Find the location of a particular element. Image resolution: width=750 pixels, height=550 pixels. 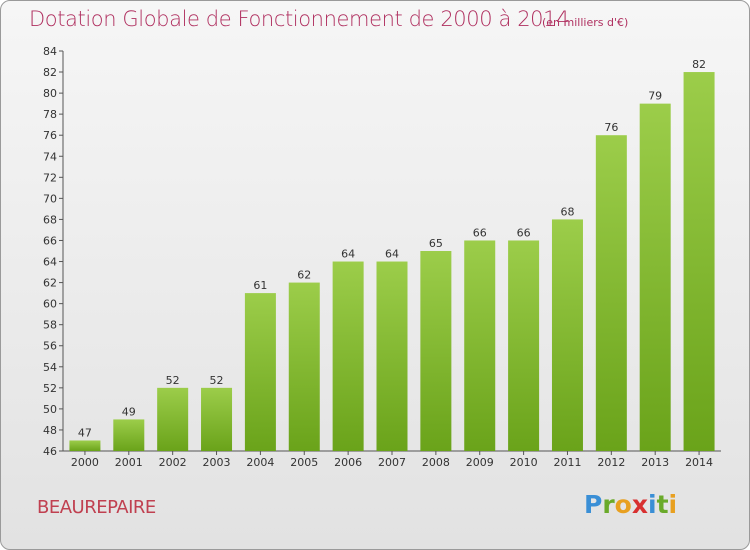

x-tick-label: 2003 is located at coordinates (217, 462).